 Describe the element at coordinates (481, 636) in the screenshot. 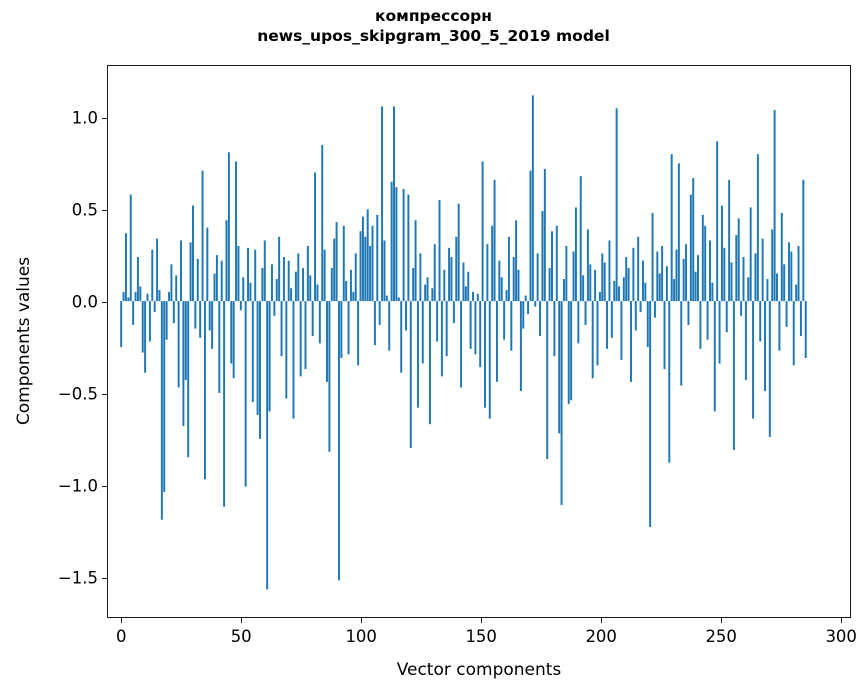

I see `x-tick-label: 150` at that location.